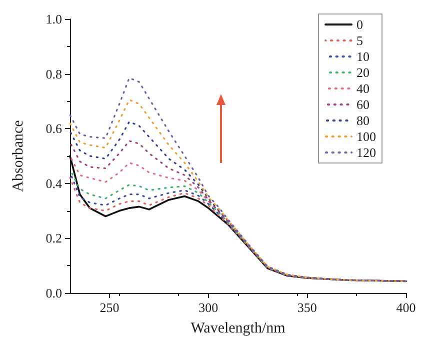  I want to click on y-tick-label: 0.2, so click(54, 238).